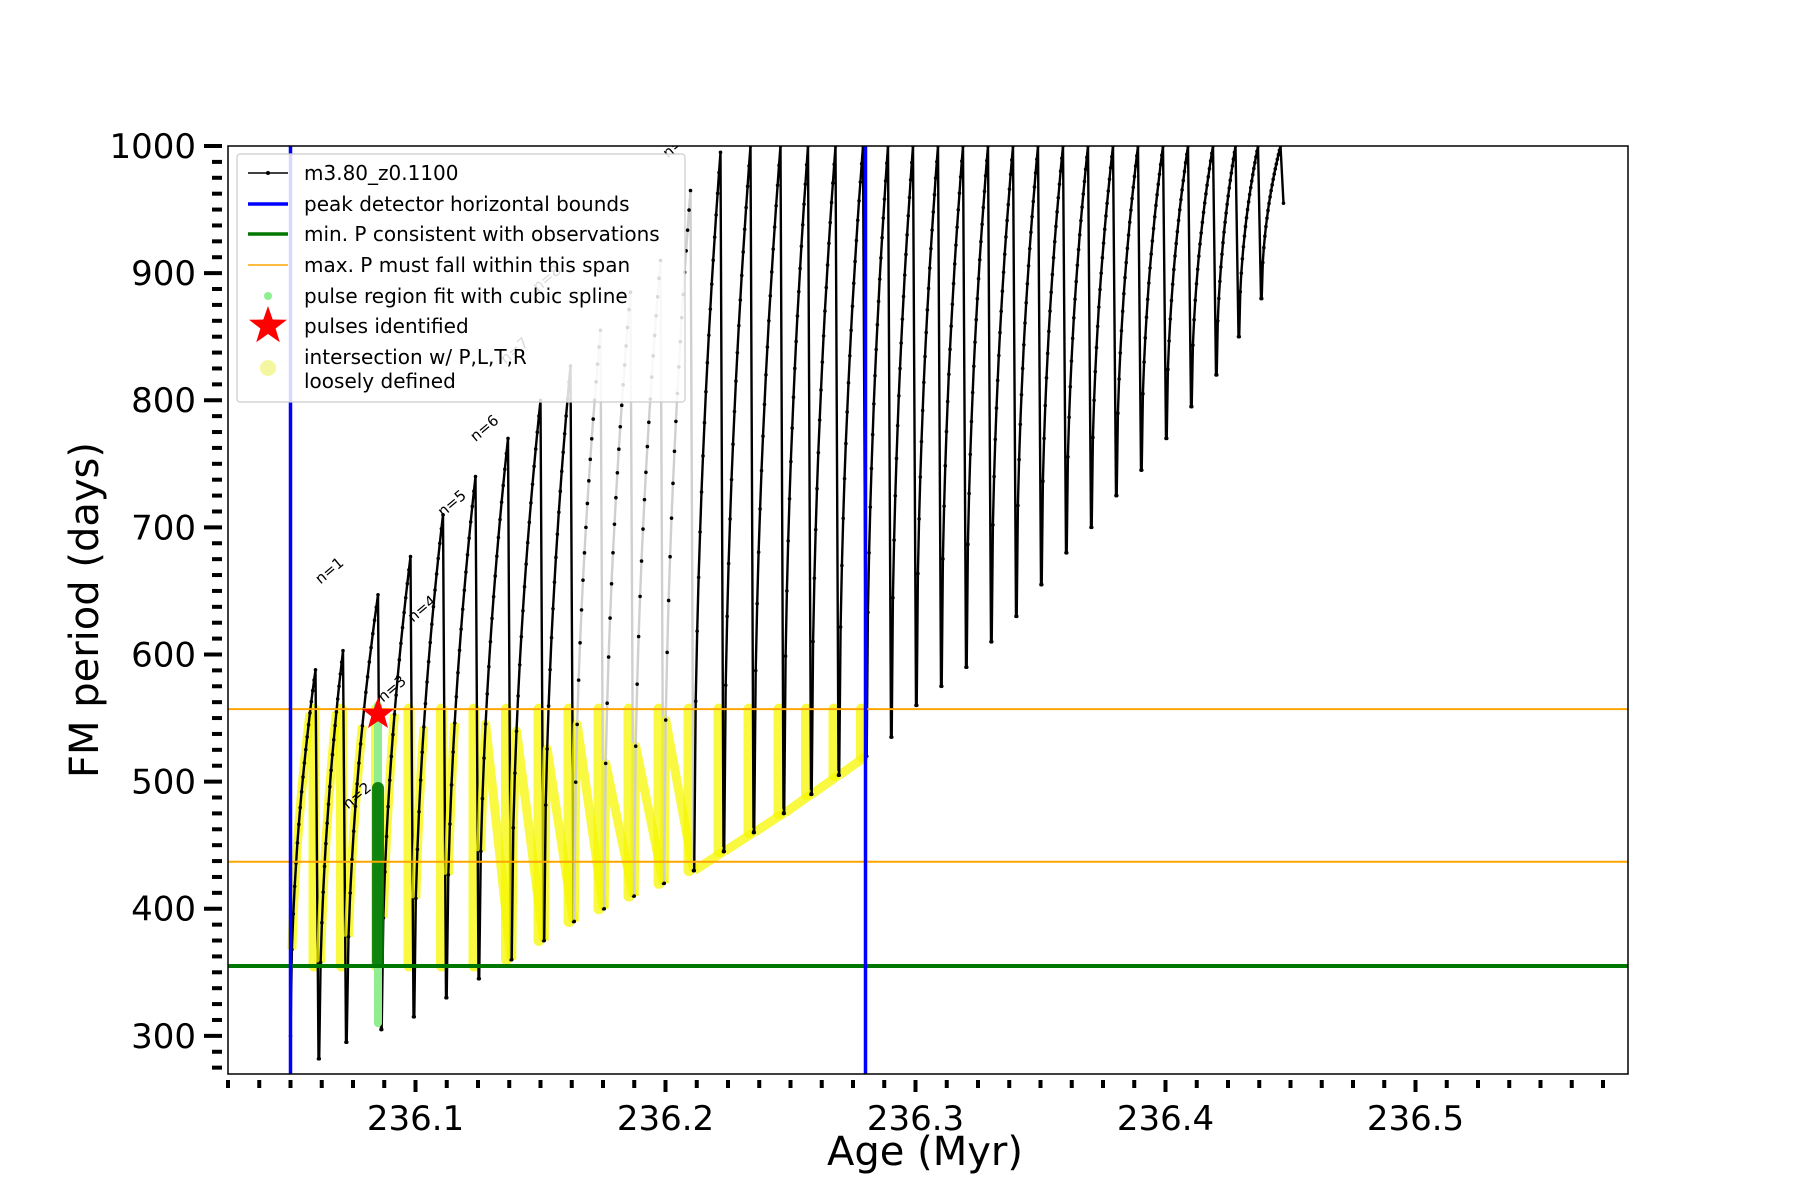  What do you see at coordinates (386, 326) in the screenshot?
I see `legend-label: pulses identified` at bounding box center [386, 326].